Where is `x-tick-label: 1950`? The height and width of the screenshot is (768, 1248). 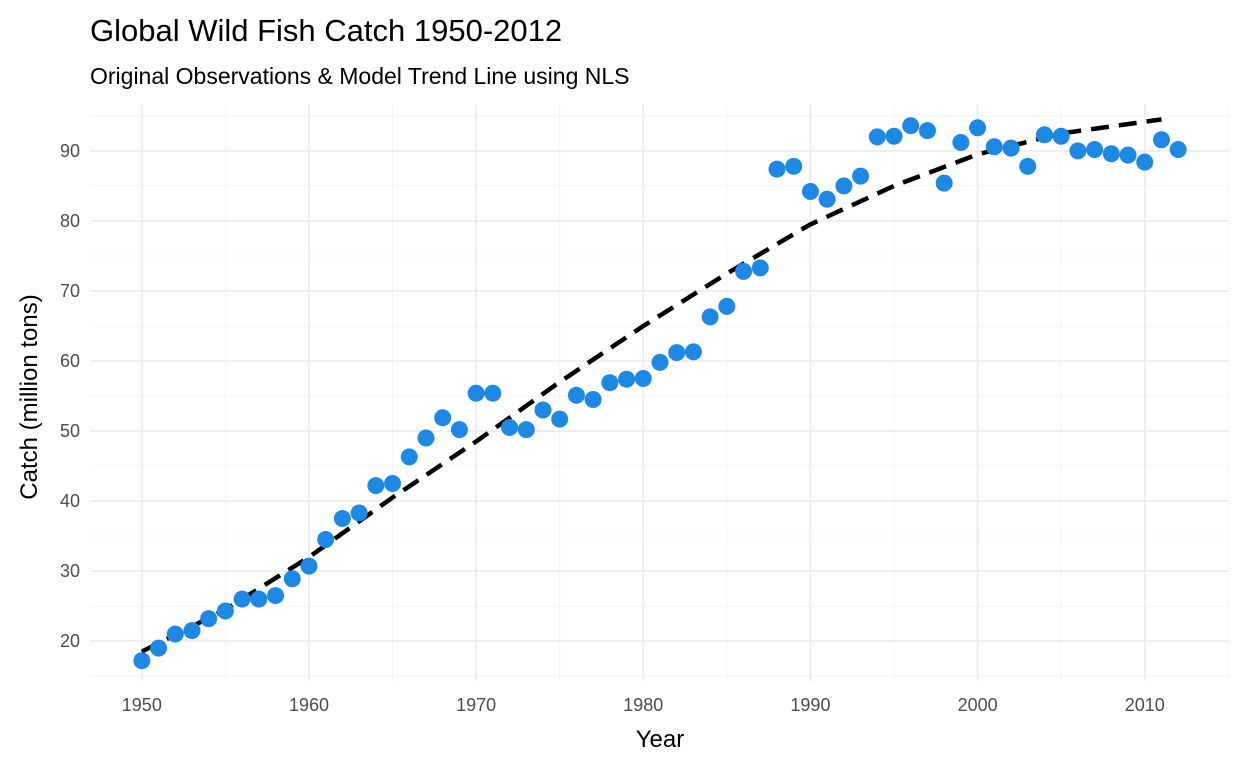
x-tick-label: 1950 is located at coordinates (142, 705).